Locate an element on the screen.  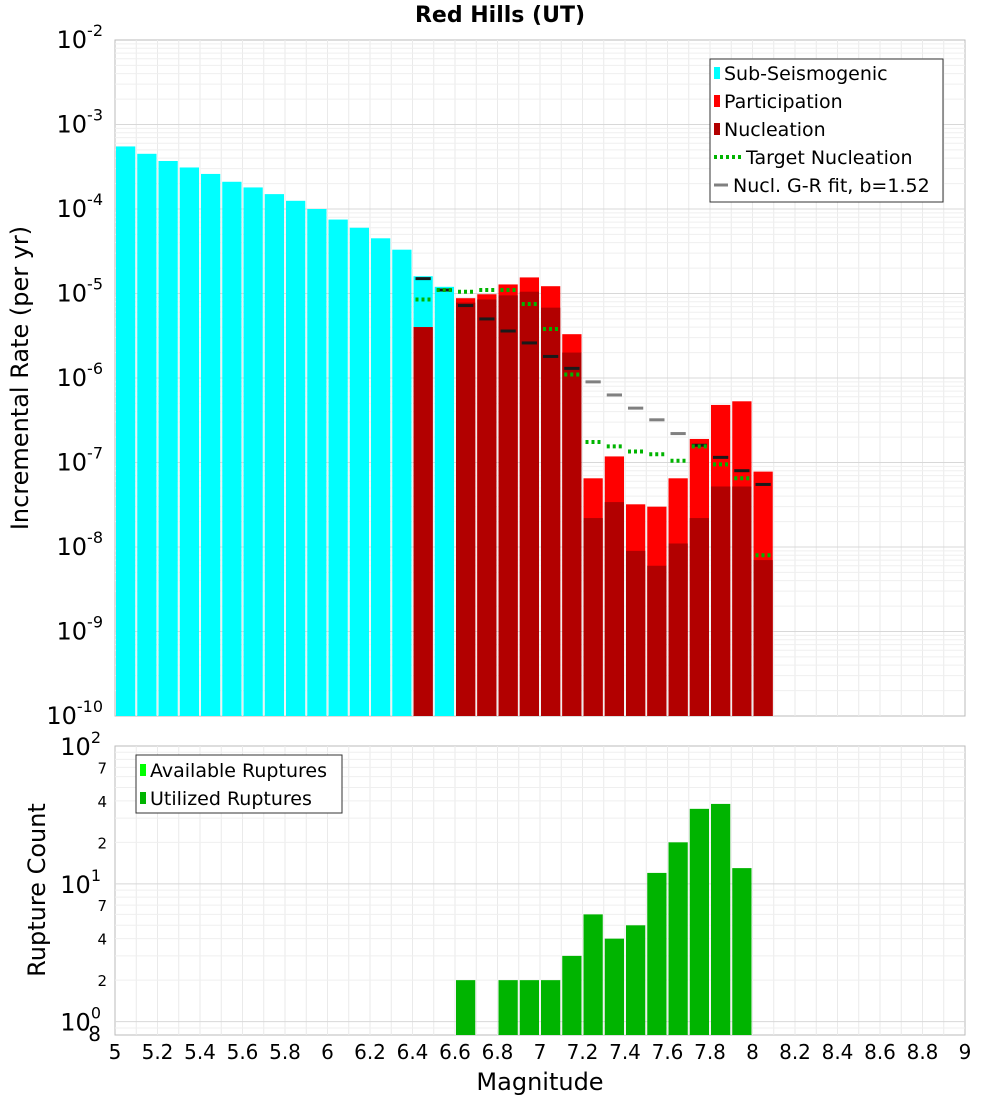
x-tick-label: 5.4 is located at coordinates (200, 1052).